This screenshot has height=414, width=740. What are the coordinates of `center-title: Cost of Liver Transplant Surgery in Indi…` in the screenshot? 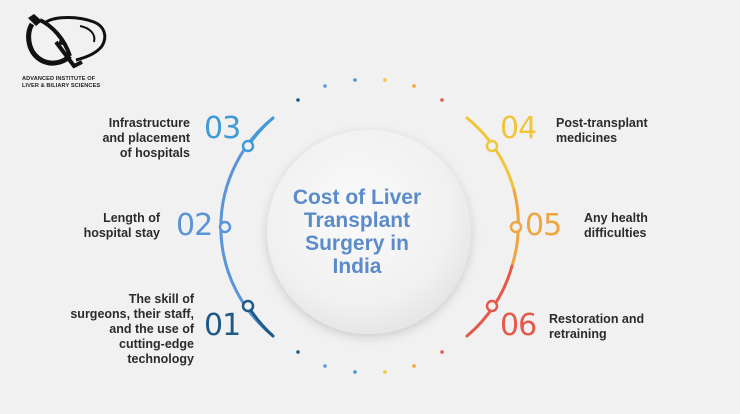 It's located at (357, 232).